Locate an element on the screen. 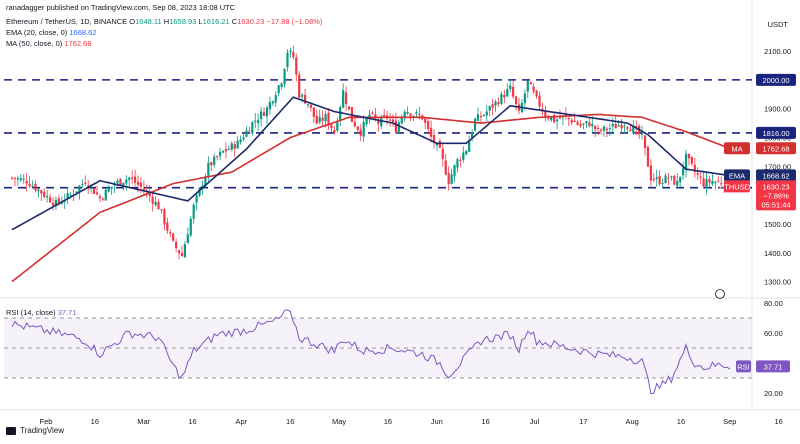  price-axis-tick-label: 1500.00 is located at coordinates (777, 224).